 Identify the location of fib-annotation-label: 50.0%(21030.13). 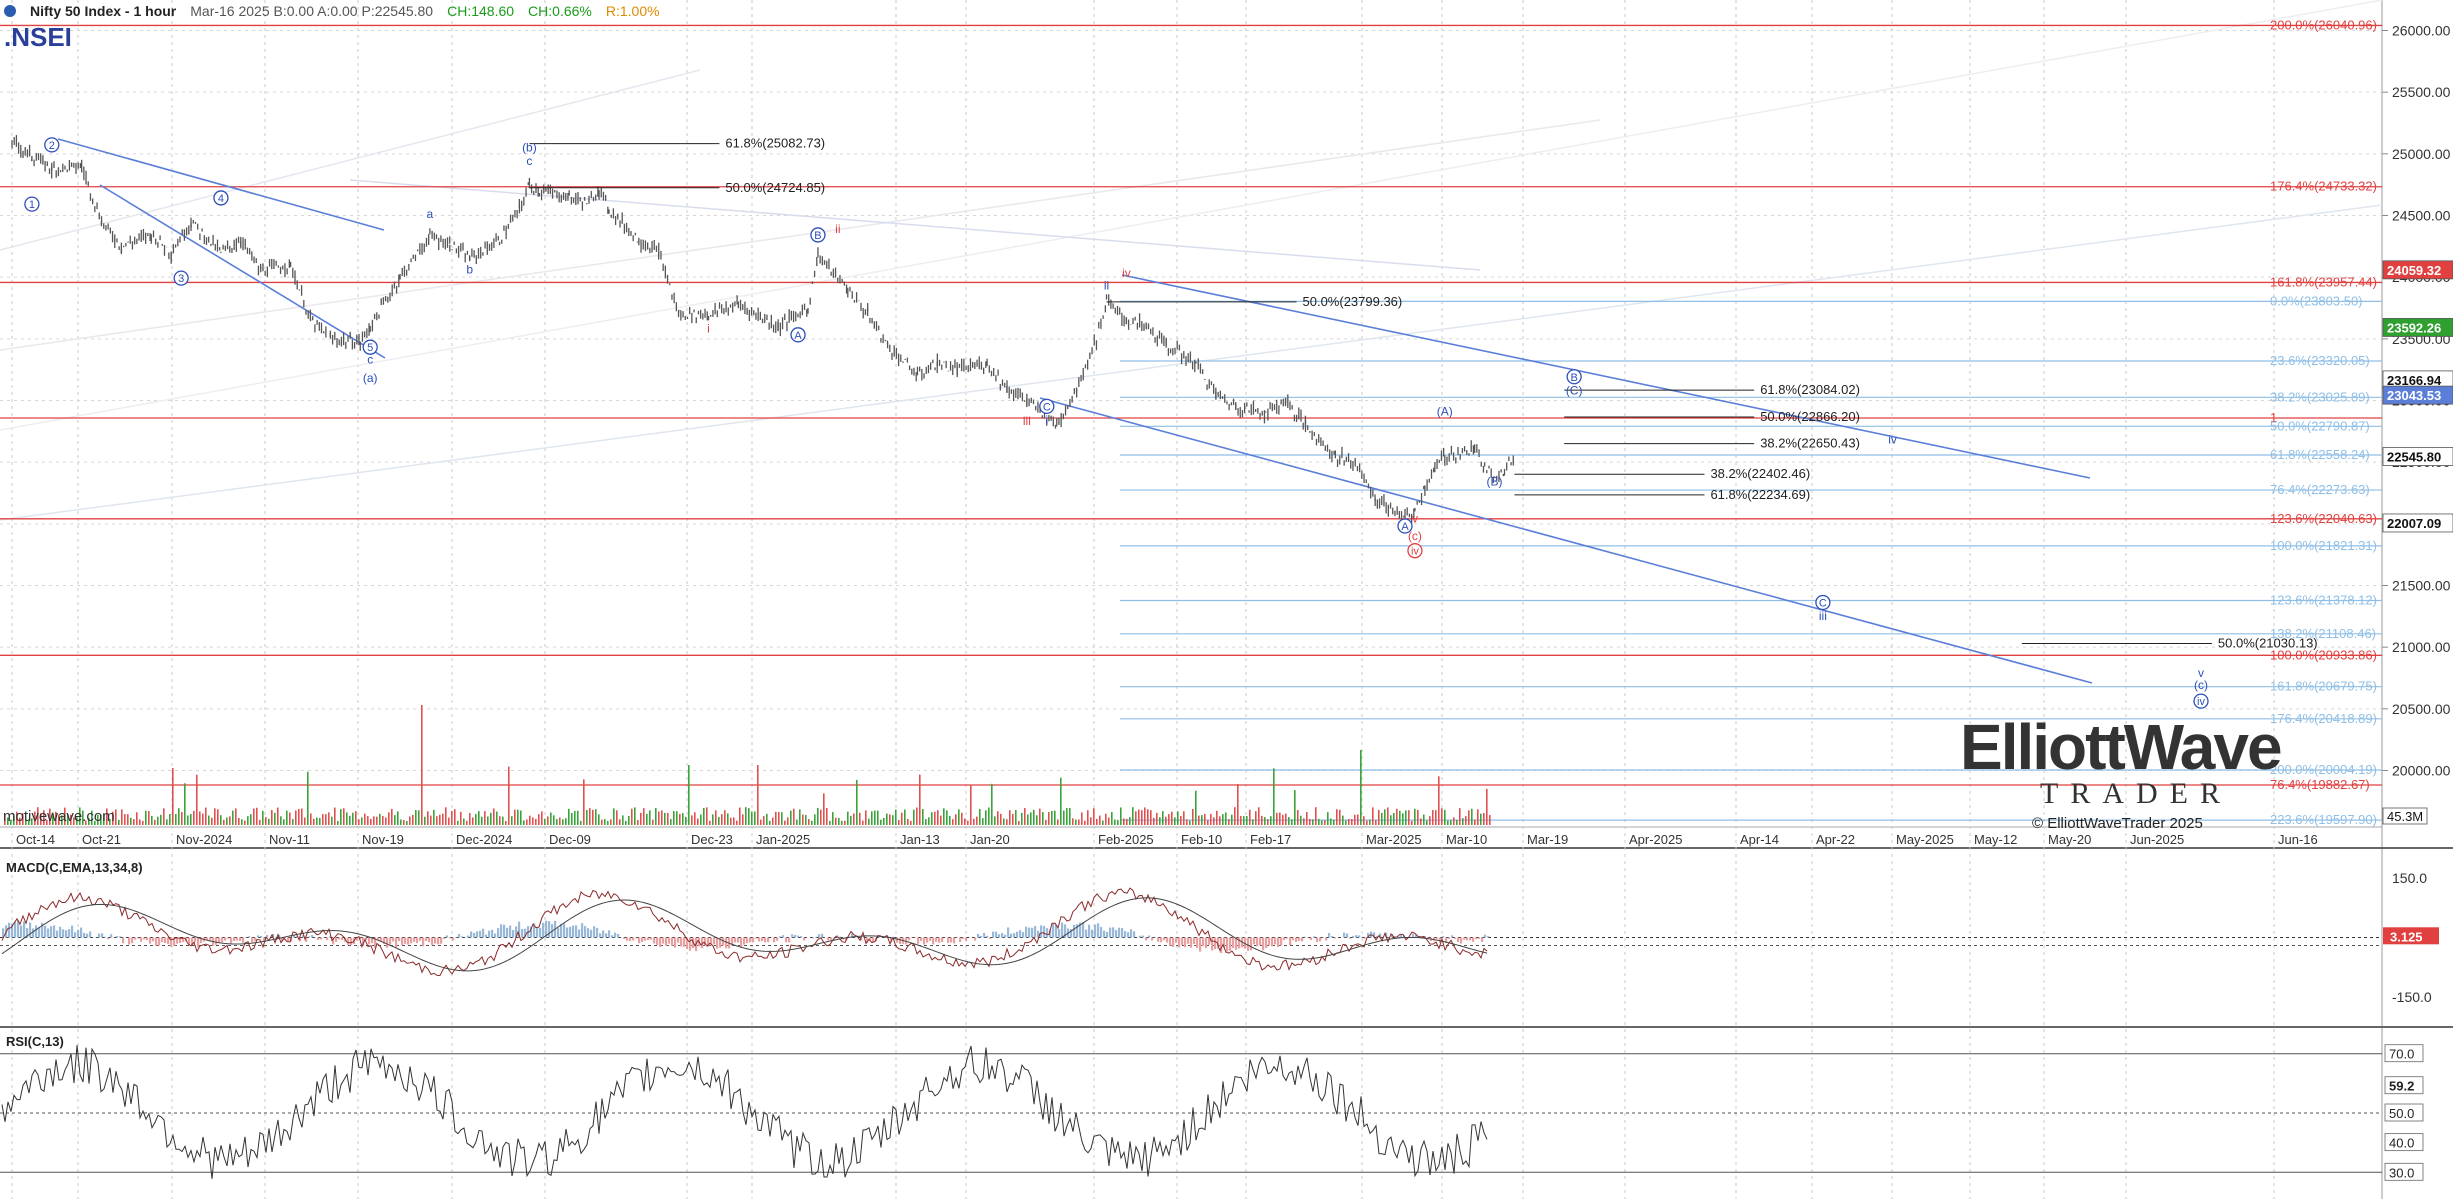
(2268, 642).